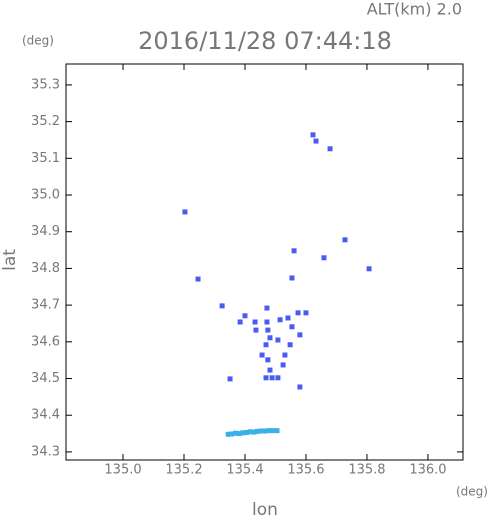 Image resolution: width=491 pixels, height=521 pixels. Describe the element at coordinates (45, 305) in the screenshot. I see `y-tick-label: 34.7` at that location.